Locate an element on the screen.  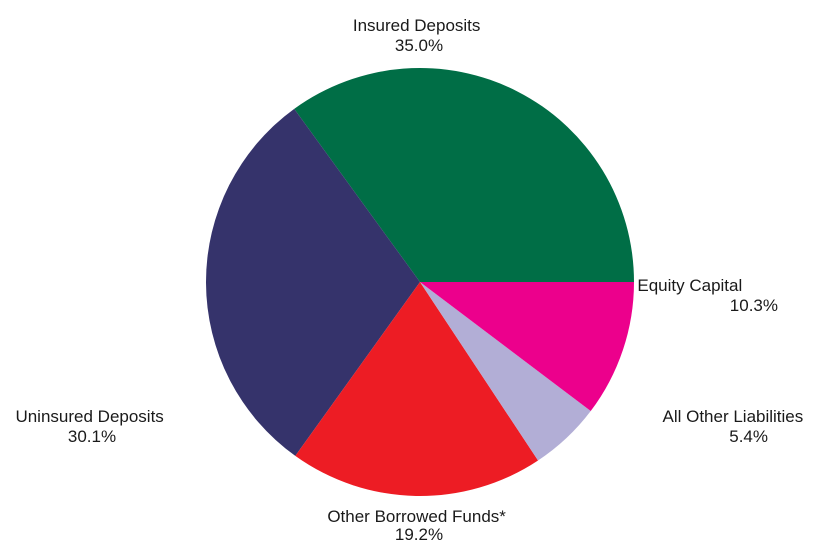
label-uninsured-deposits: Uninsured Deposits 30.1% is located at coordinates (91, 426).